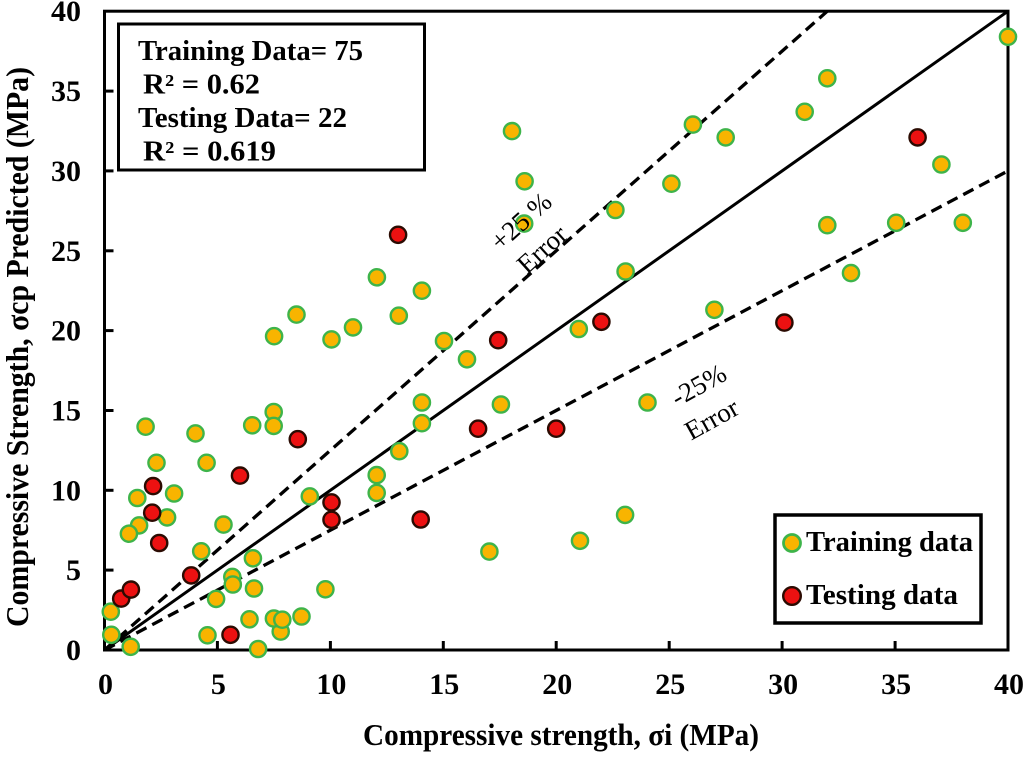 Image resolution: width=1024 pixels, height=759 pixels. I want to click on svg-text: R² = 0.619, so click(209, 152).